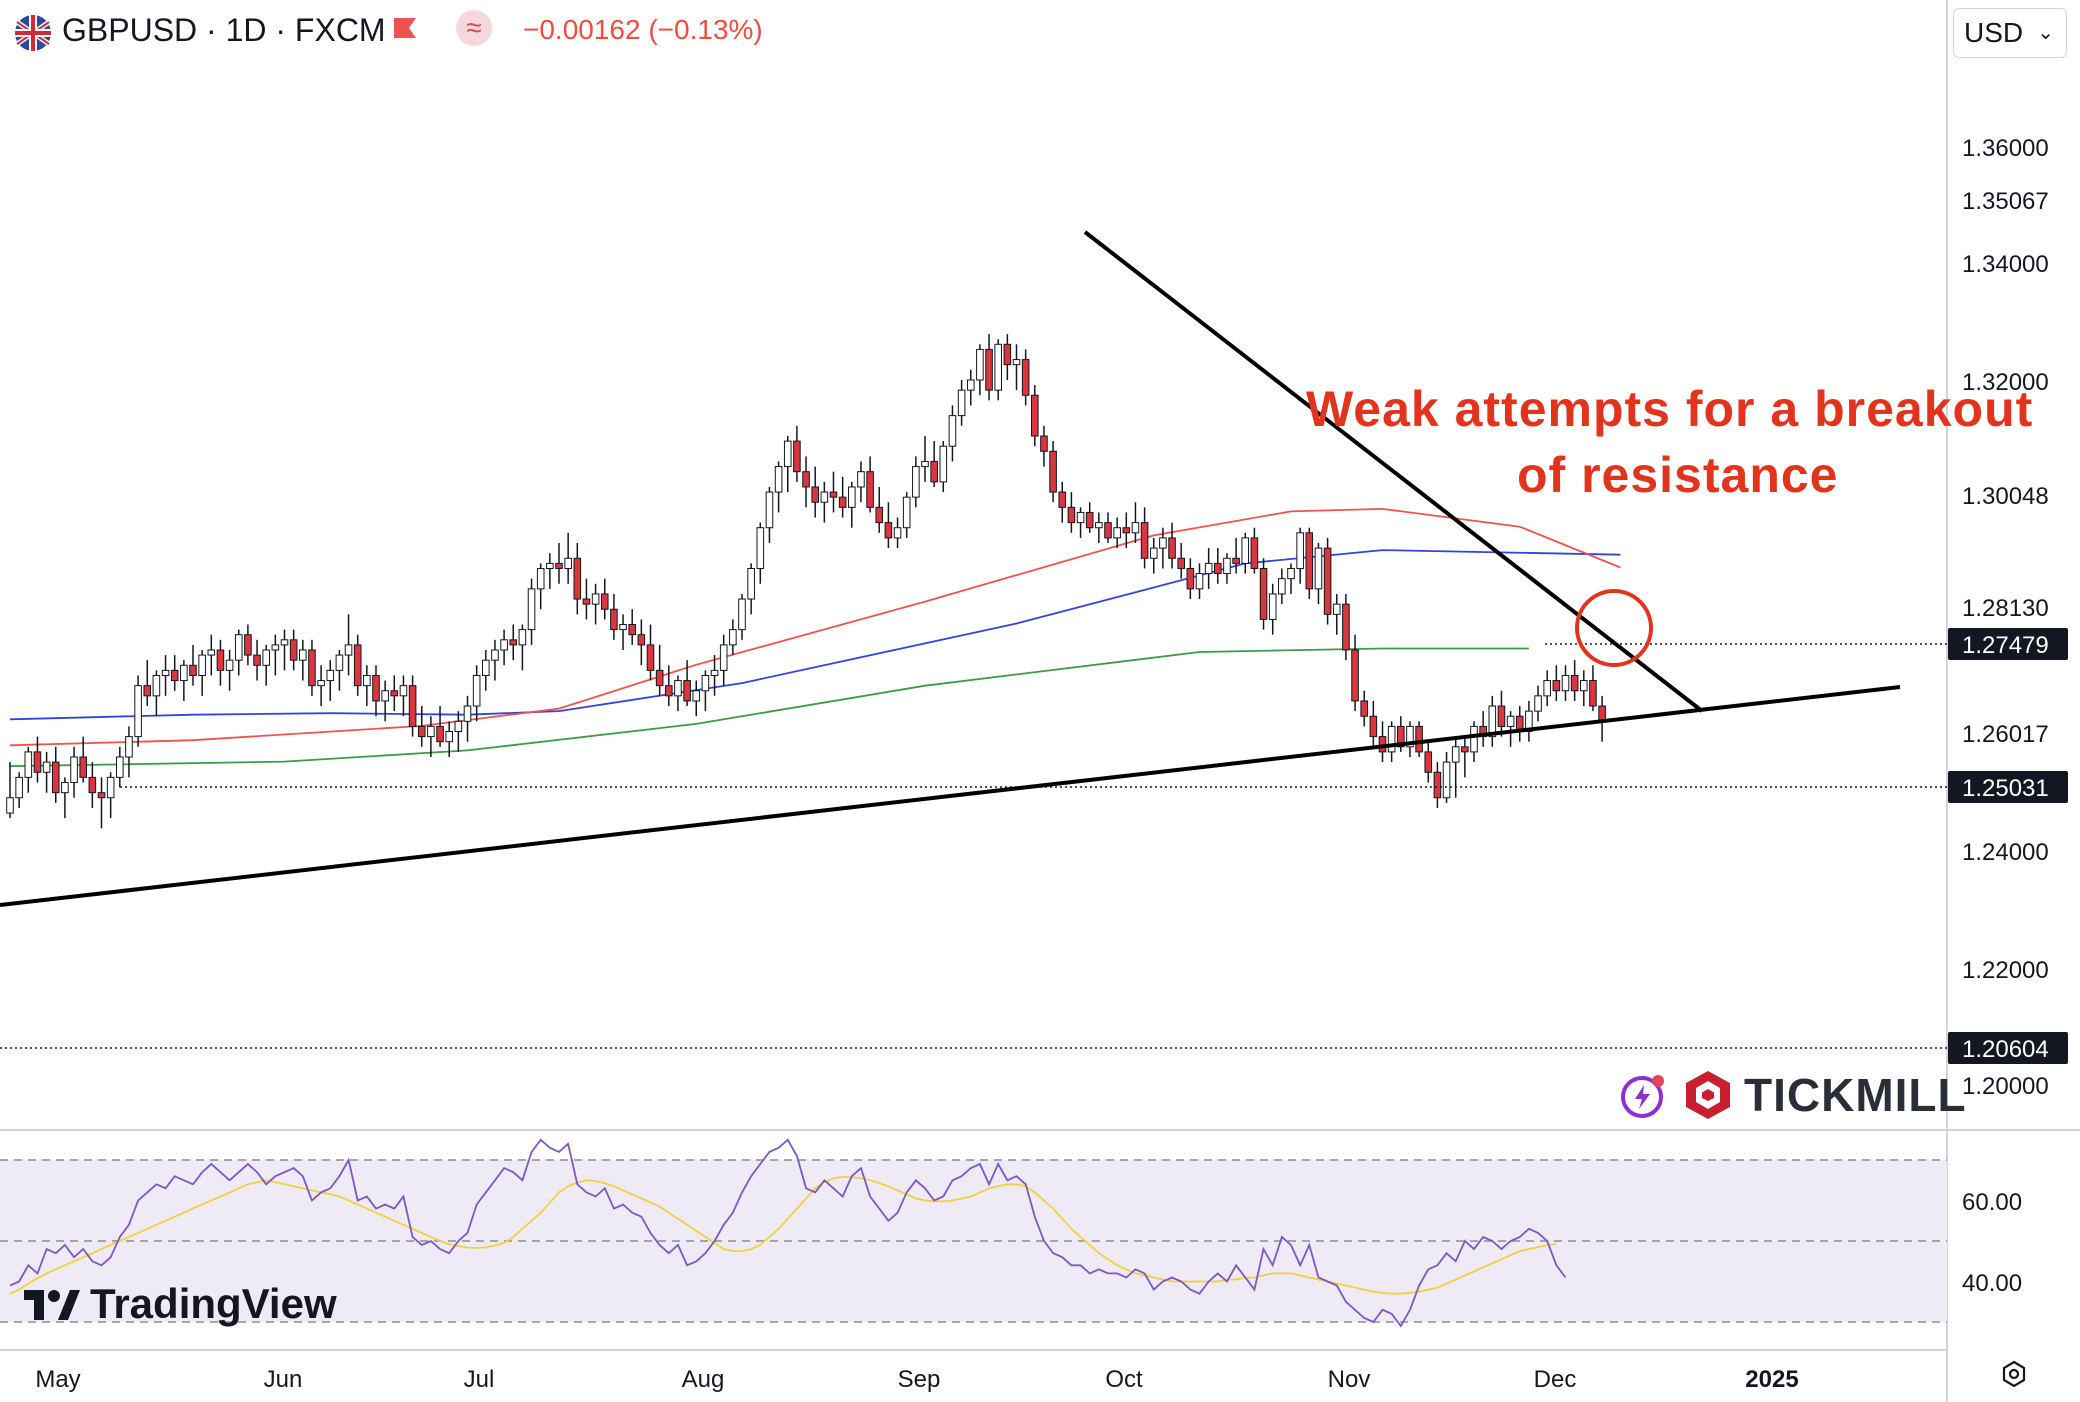  I want to click on annotation-line-2: of resistance, so click(1678, 475).